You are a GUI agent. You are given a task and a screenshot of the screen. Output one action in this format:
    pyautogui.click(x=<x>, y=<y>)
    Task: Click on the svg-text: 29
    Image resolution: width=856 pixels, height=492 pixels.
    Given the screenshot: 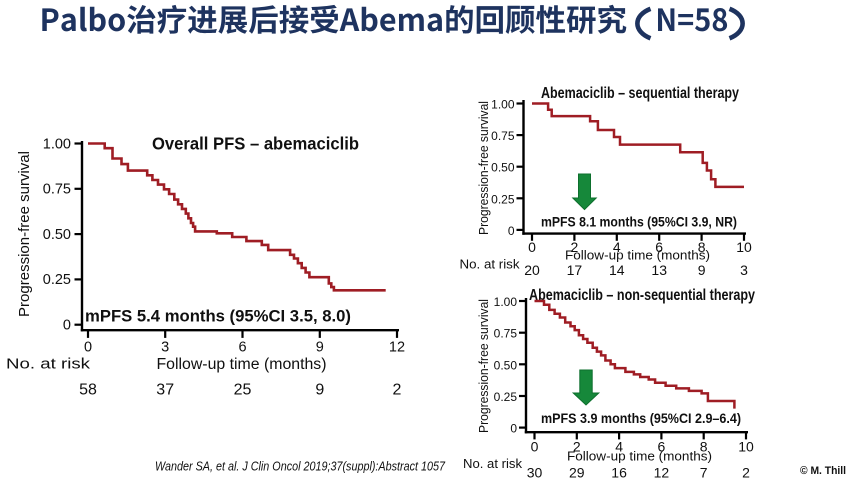 What is the action you would take?
    pyautogui.click(x=577, y=473)
    